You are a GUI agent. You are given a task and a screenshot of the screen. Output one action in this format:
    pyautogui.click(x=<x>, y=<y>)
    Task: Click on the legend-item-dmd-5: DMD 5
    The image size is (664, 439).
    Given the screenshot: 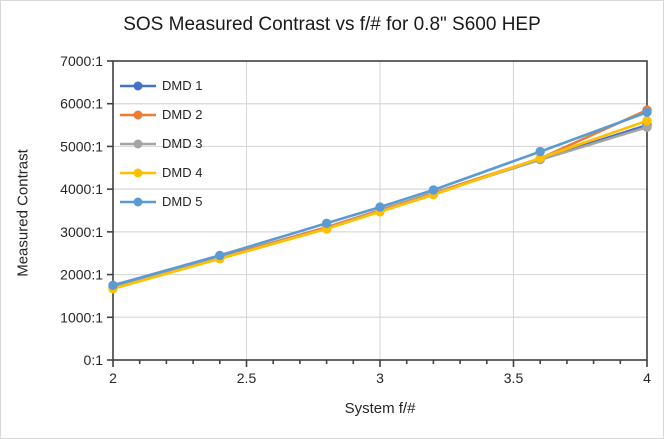 What is the action you would take?
    pyautogui.click(x=160, y=201)
    